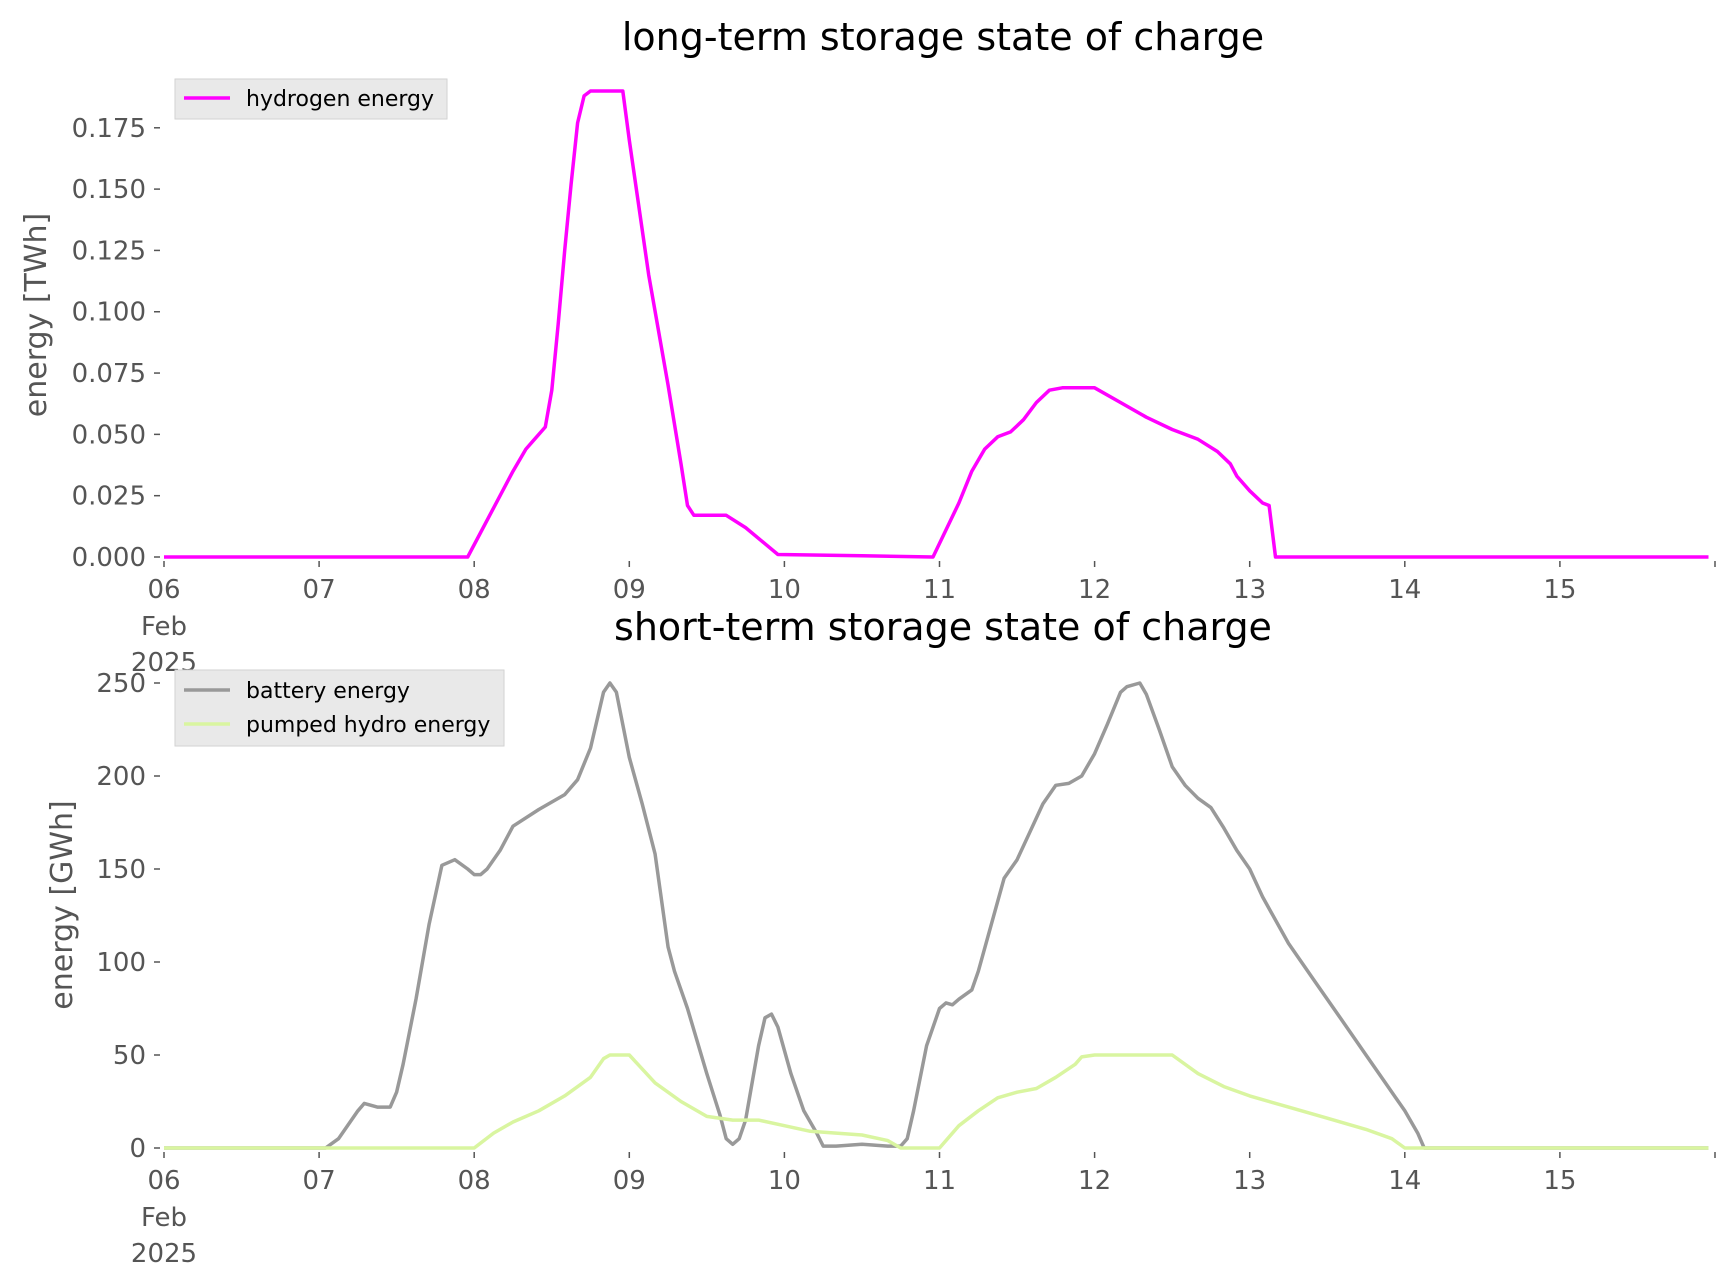  Describe the element at coordinates (62, 904) in the screenshot. I see `short-term-ylabel: energy [GWh]` at that location.